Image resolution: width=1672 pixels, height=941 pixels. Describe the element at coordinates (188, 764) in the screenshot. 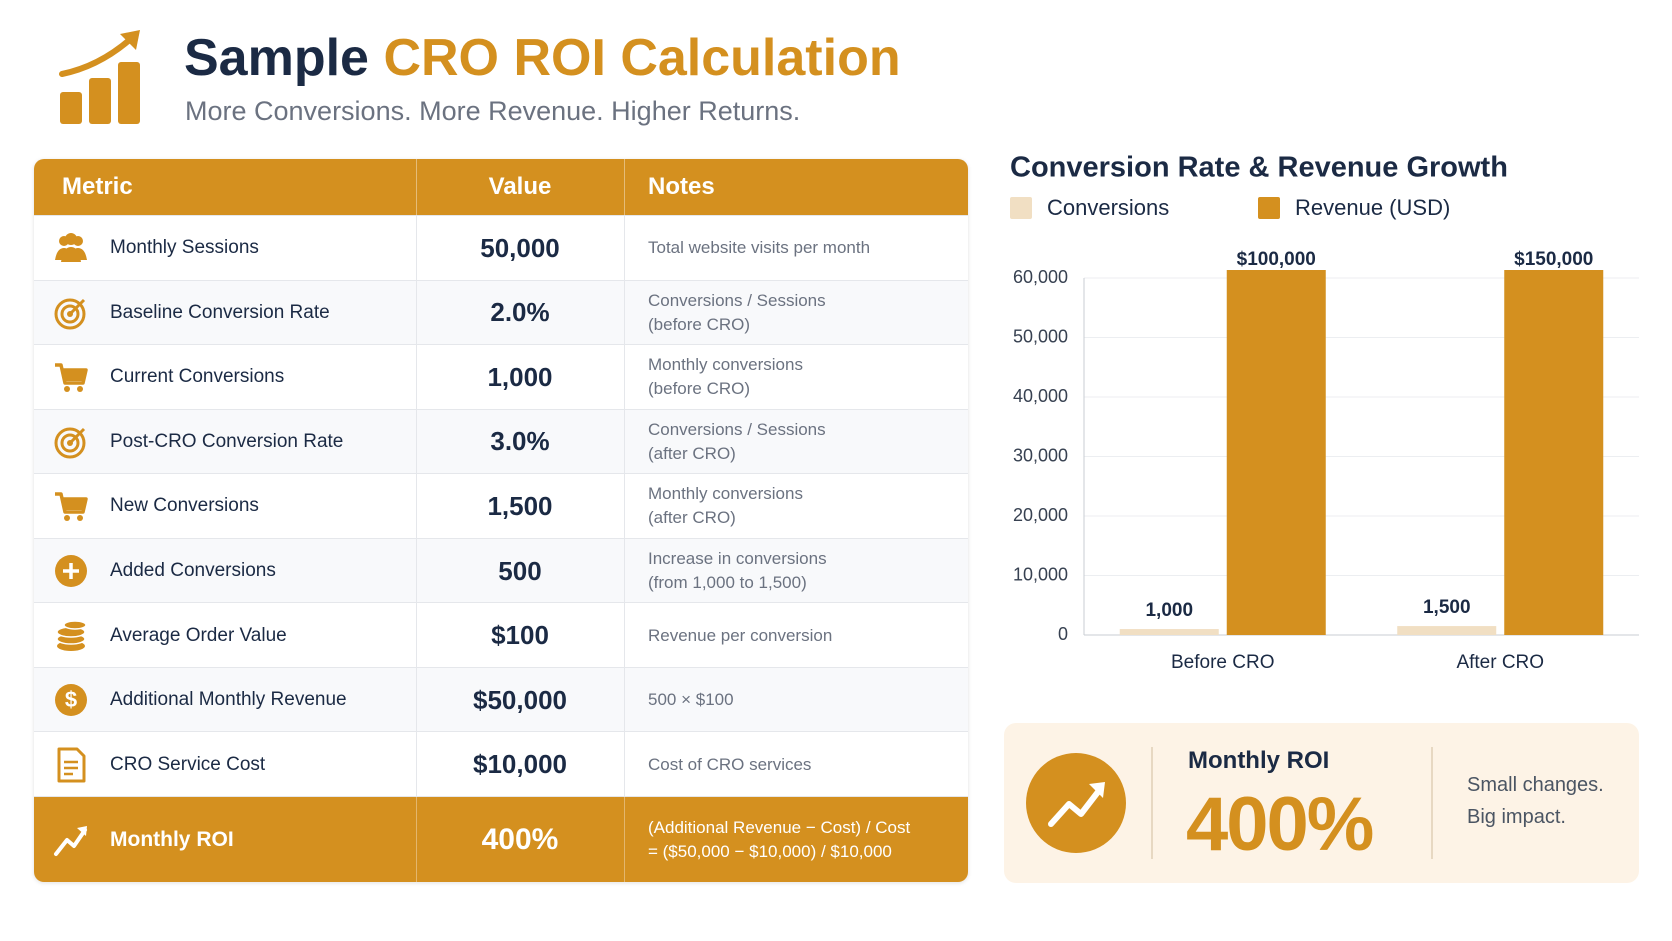

I see `metric: CRO Service Cost` at that location.